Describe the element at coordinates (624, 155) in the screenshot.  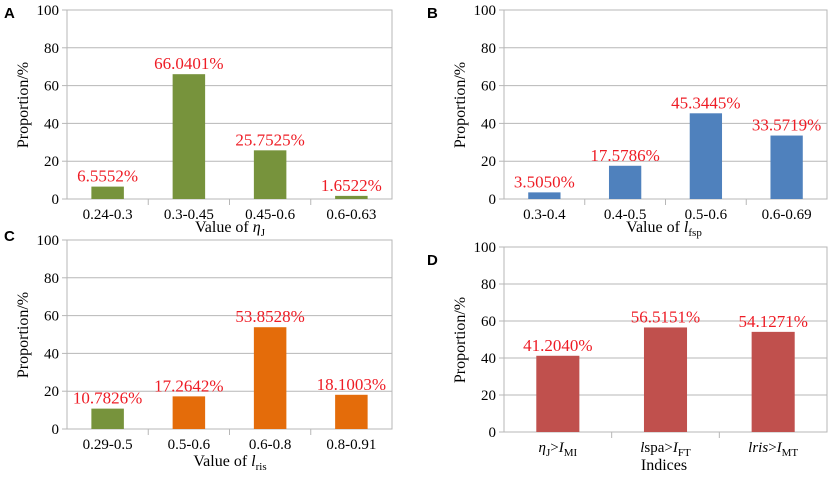
I see `data-label: 17.5786%` at that location.